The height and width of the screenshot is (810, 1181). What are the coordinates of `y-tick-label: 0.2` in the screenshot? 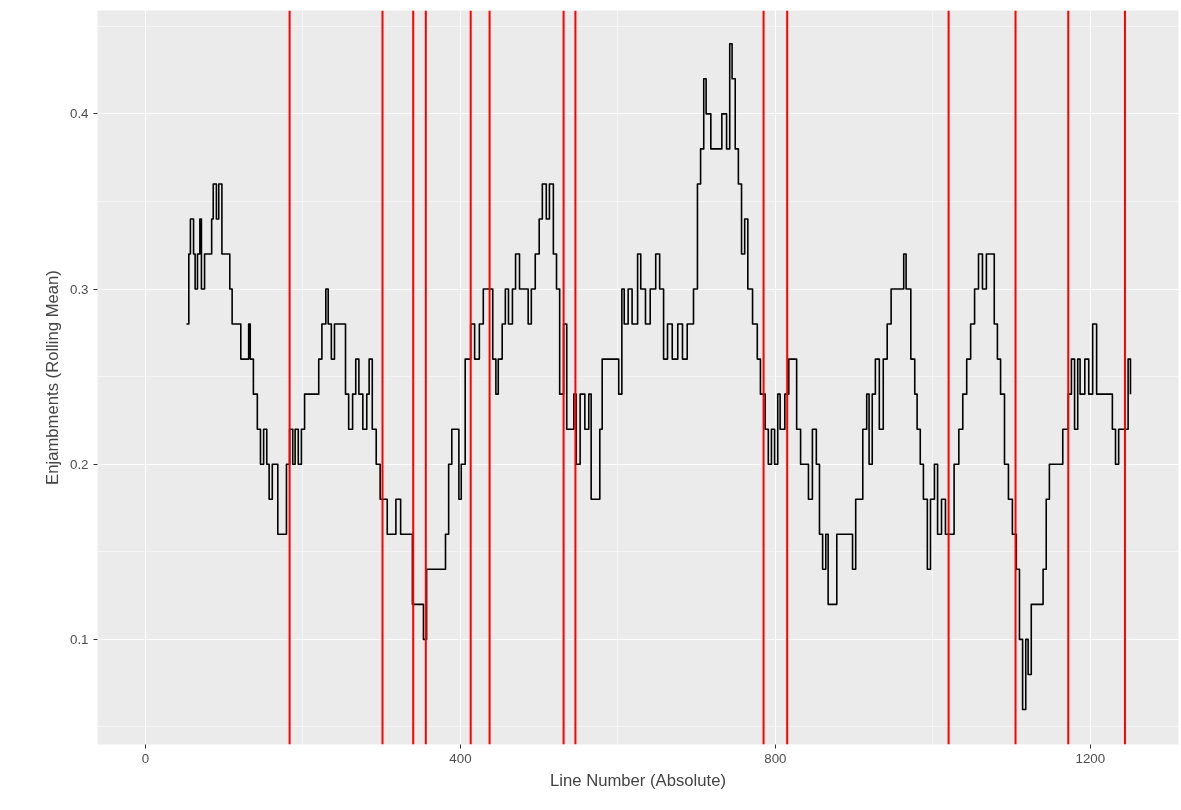 It's located at (79, 464).